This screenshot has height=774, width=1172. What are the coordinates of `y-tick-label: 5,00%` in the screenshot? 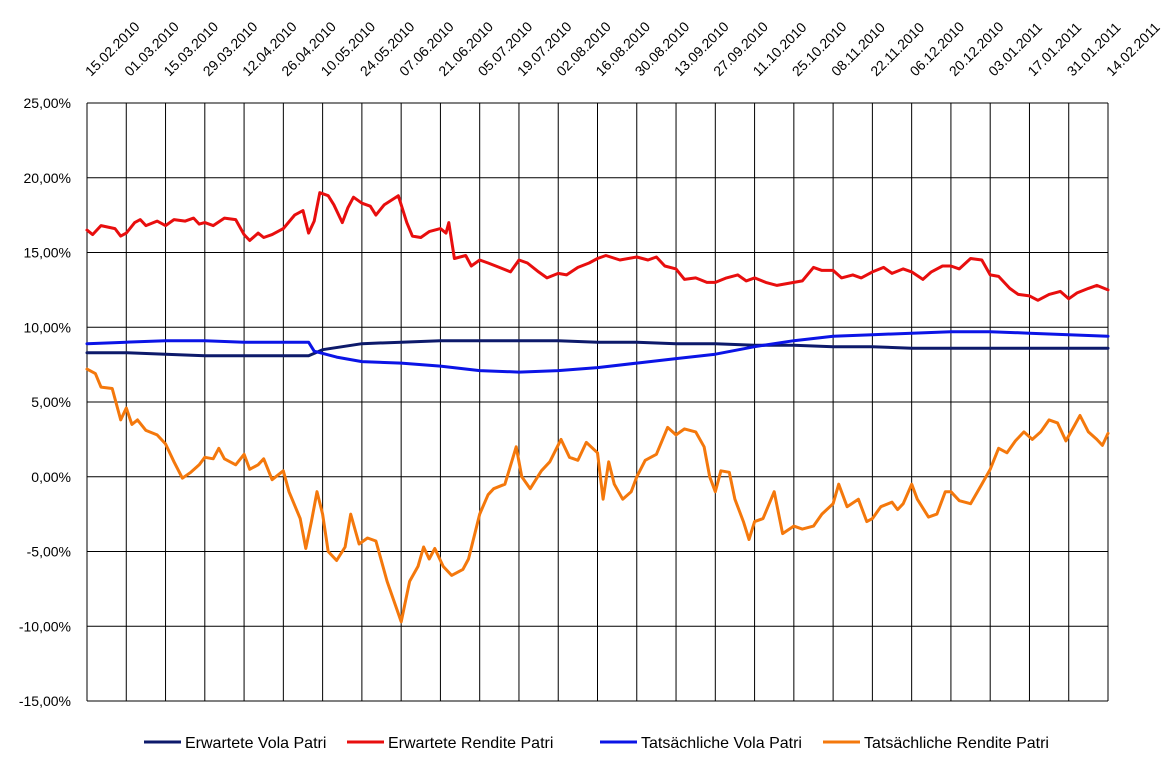 It's located at (51, 402).